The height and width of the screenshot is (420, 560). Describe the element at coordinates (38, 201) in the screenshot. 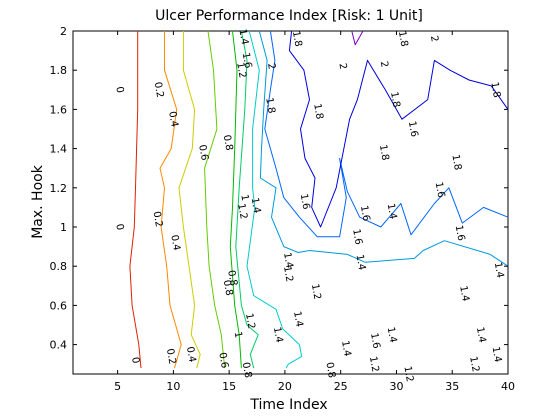

I see `y-axis-title: Max. Hook` at that location.